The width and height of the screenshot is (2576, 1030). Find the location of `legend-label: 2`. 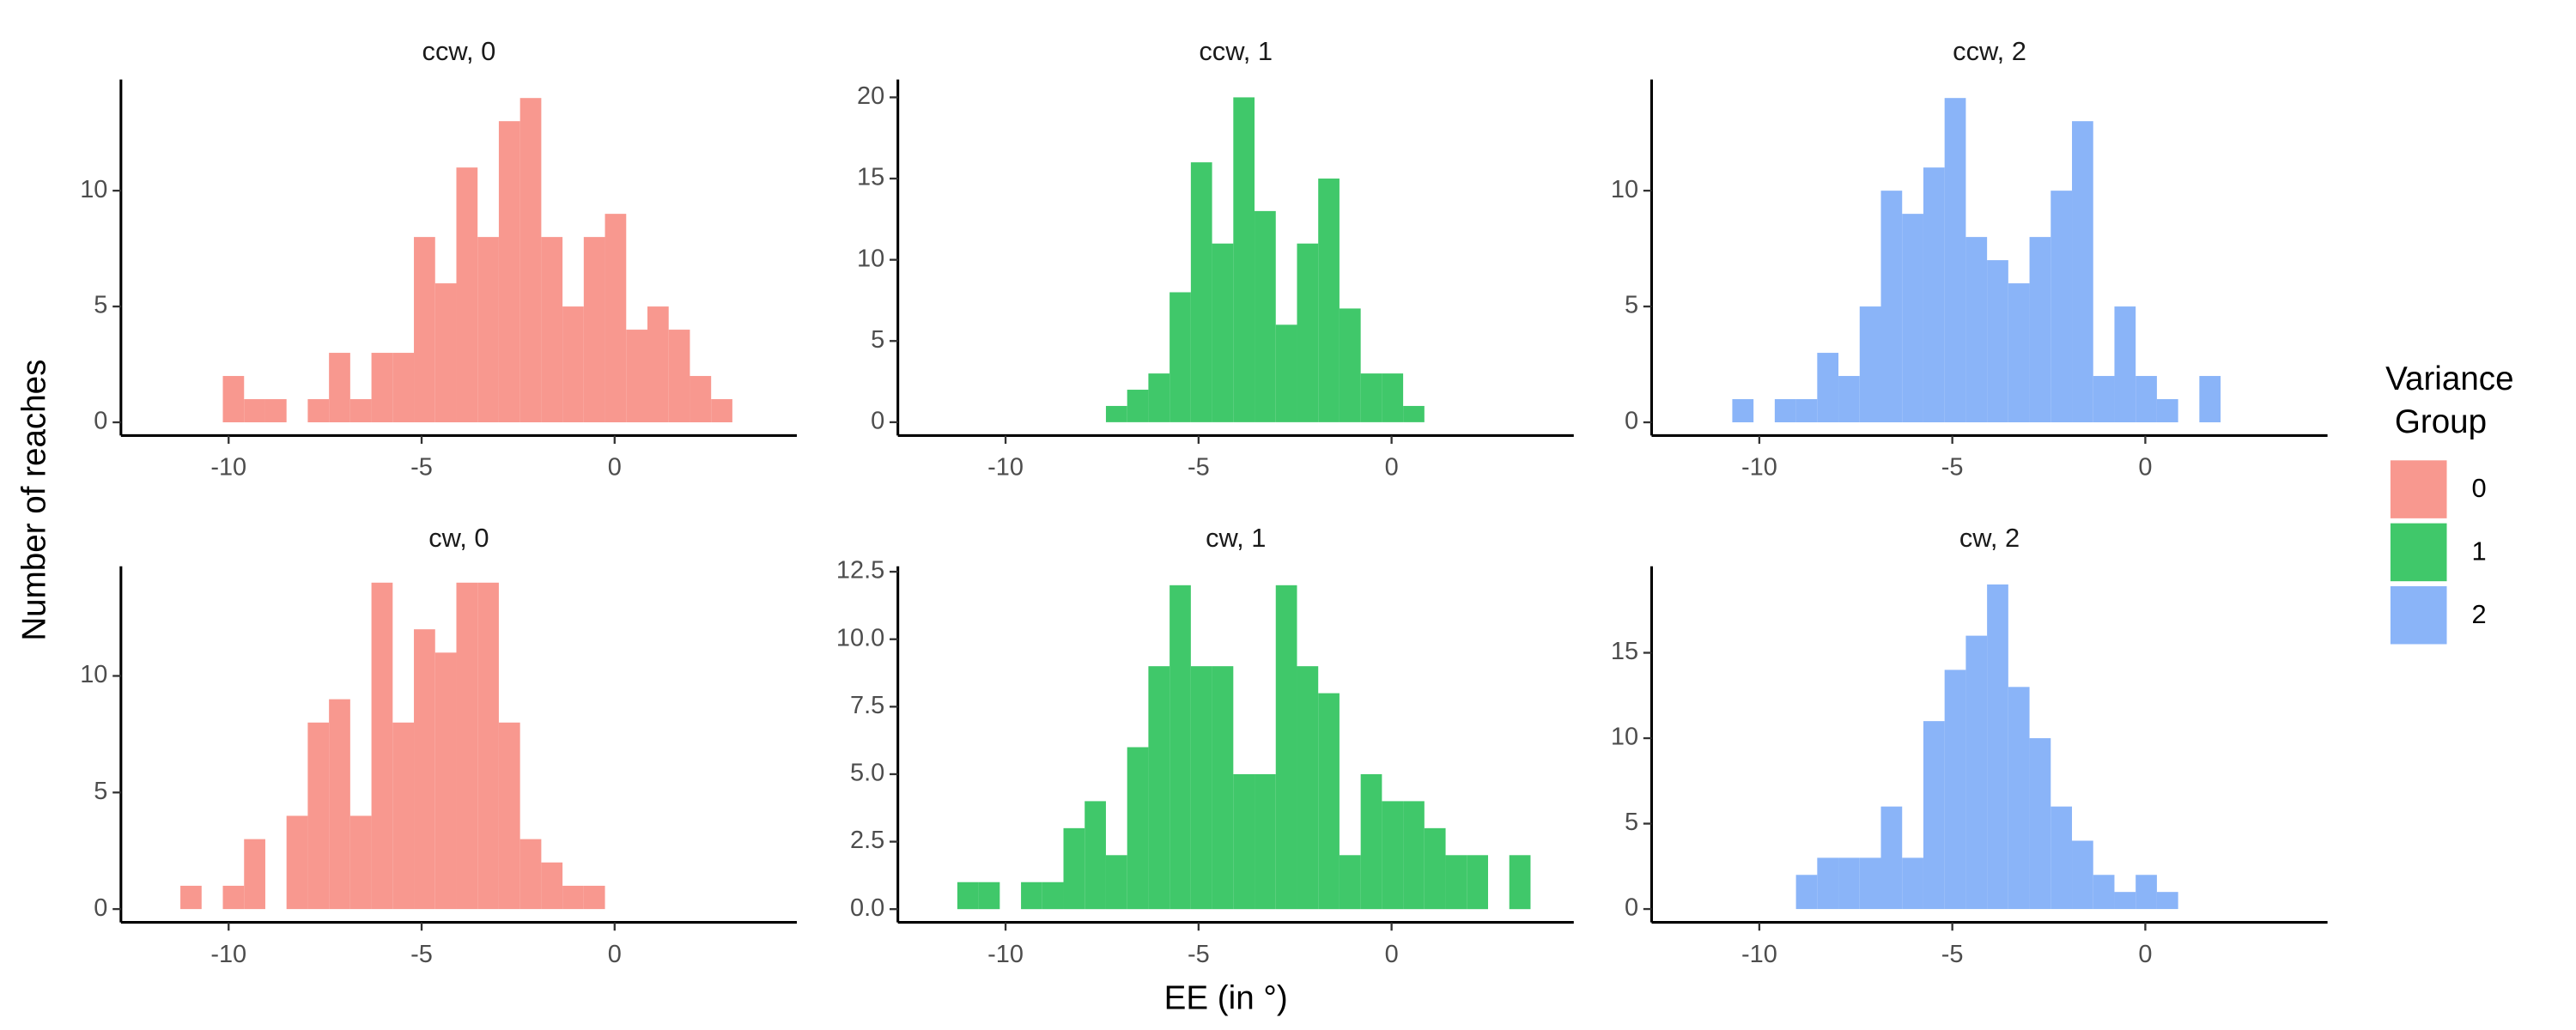

legend-label: 2 is located at coordinates (2478, 614).